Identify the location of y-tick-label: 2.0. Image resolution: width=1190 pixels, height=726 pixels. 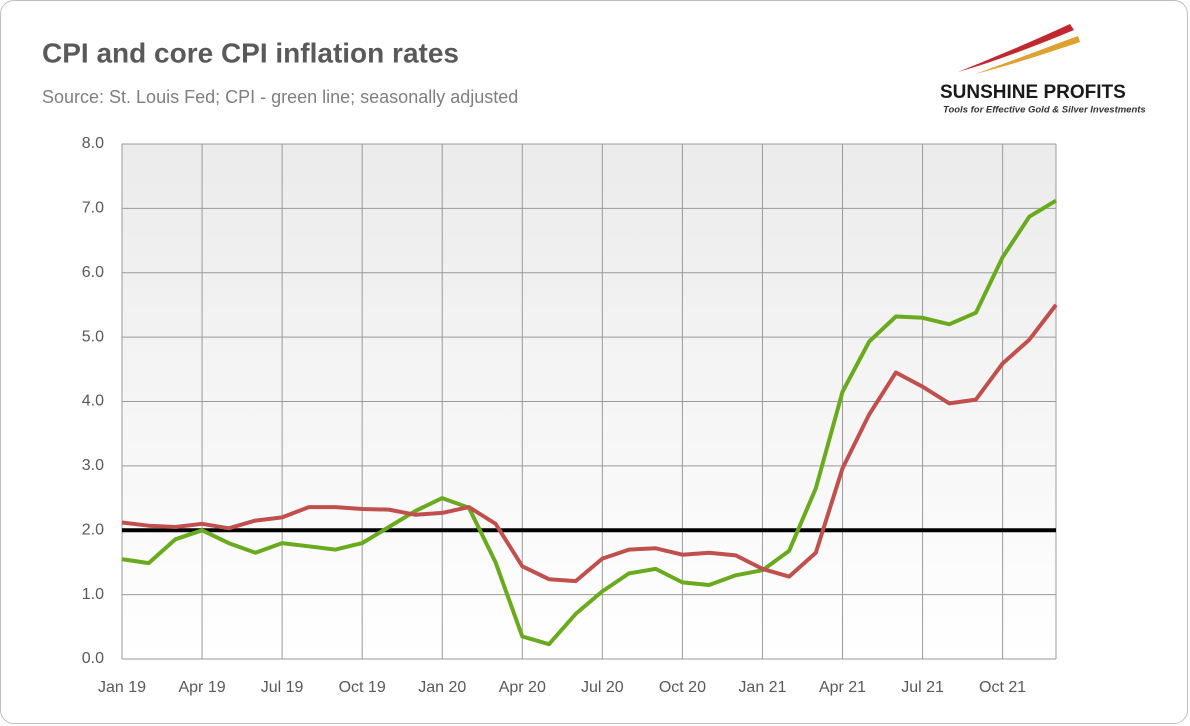
(93, 529).